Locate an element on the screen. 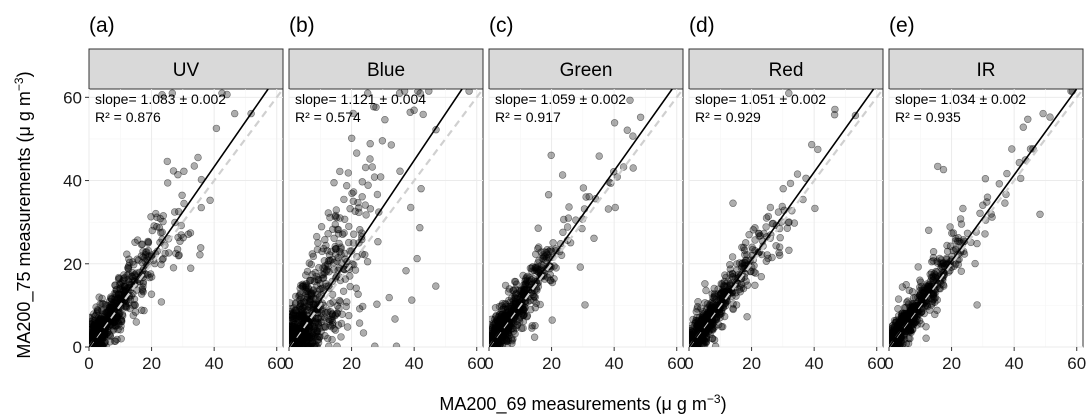 This screenshot has height=419, width=1087. y-tick-label: 40 is located at coordinates (72, 181).